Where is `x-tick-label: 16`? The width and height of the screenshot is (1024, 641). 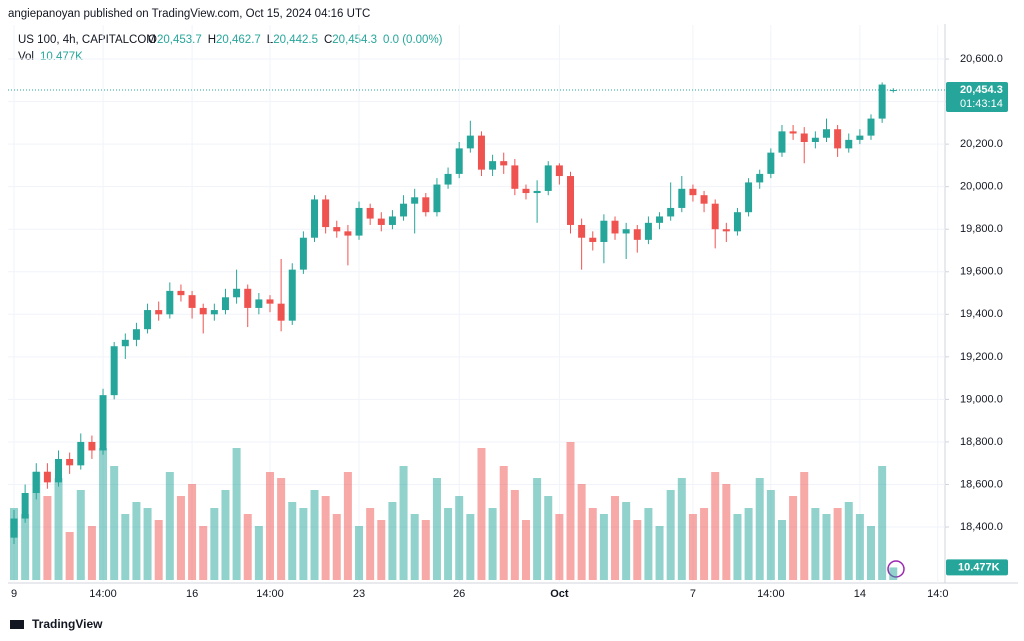
x-tick-label: 16 is located at coordinates (192, 594).